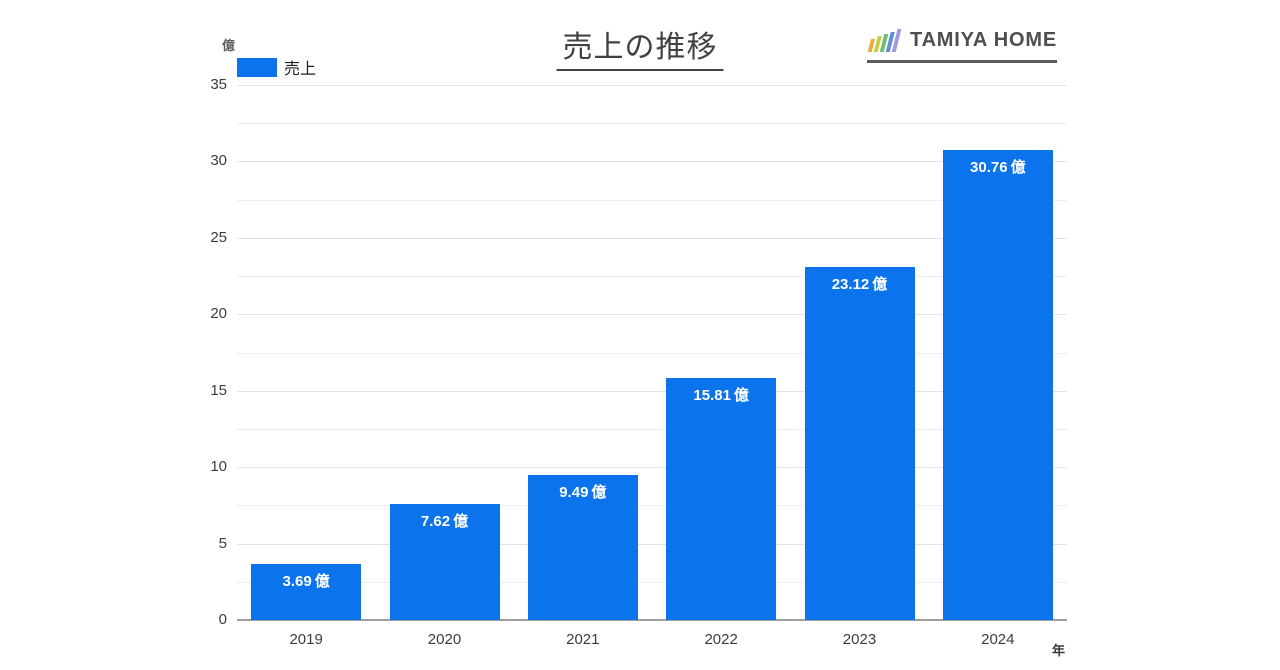  What do you see at coordinates (218, 467) in the screenshot?
I see `y-tick-label: 10` at bounding box center [218, 467].